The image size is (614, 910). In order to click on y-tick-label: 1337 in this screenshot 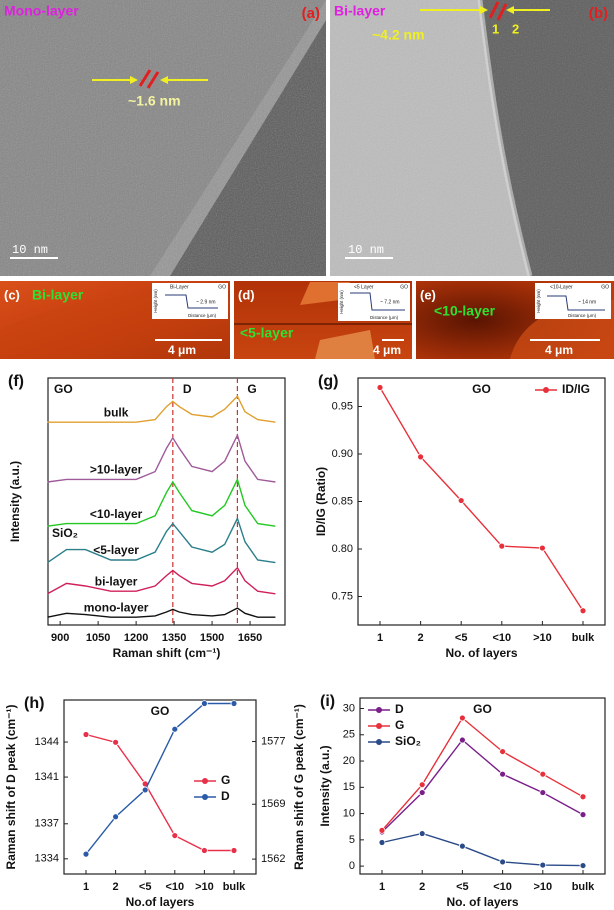, I will do `click(47, 824)`.